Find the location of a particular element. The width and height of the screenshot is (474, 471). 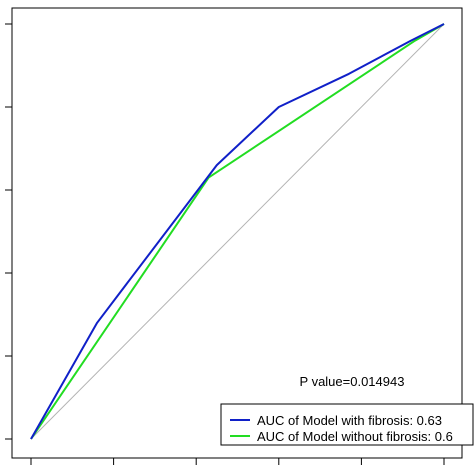

p-value-annotation: P value=0.014943 is located at coordinates (352, 381).